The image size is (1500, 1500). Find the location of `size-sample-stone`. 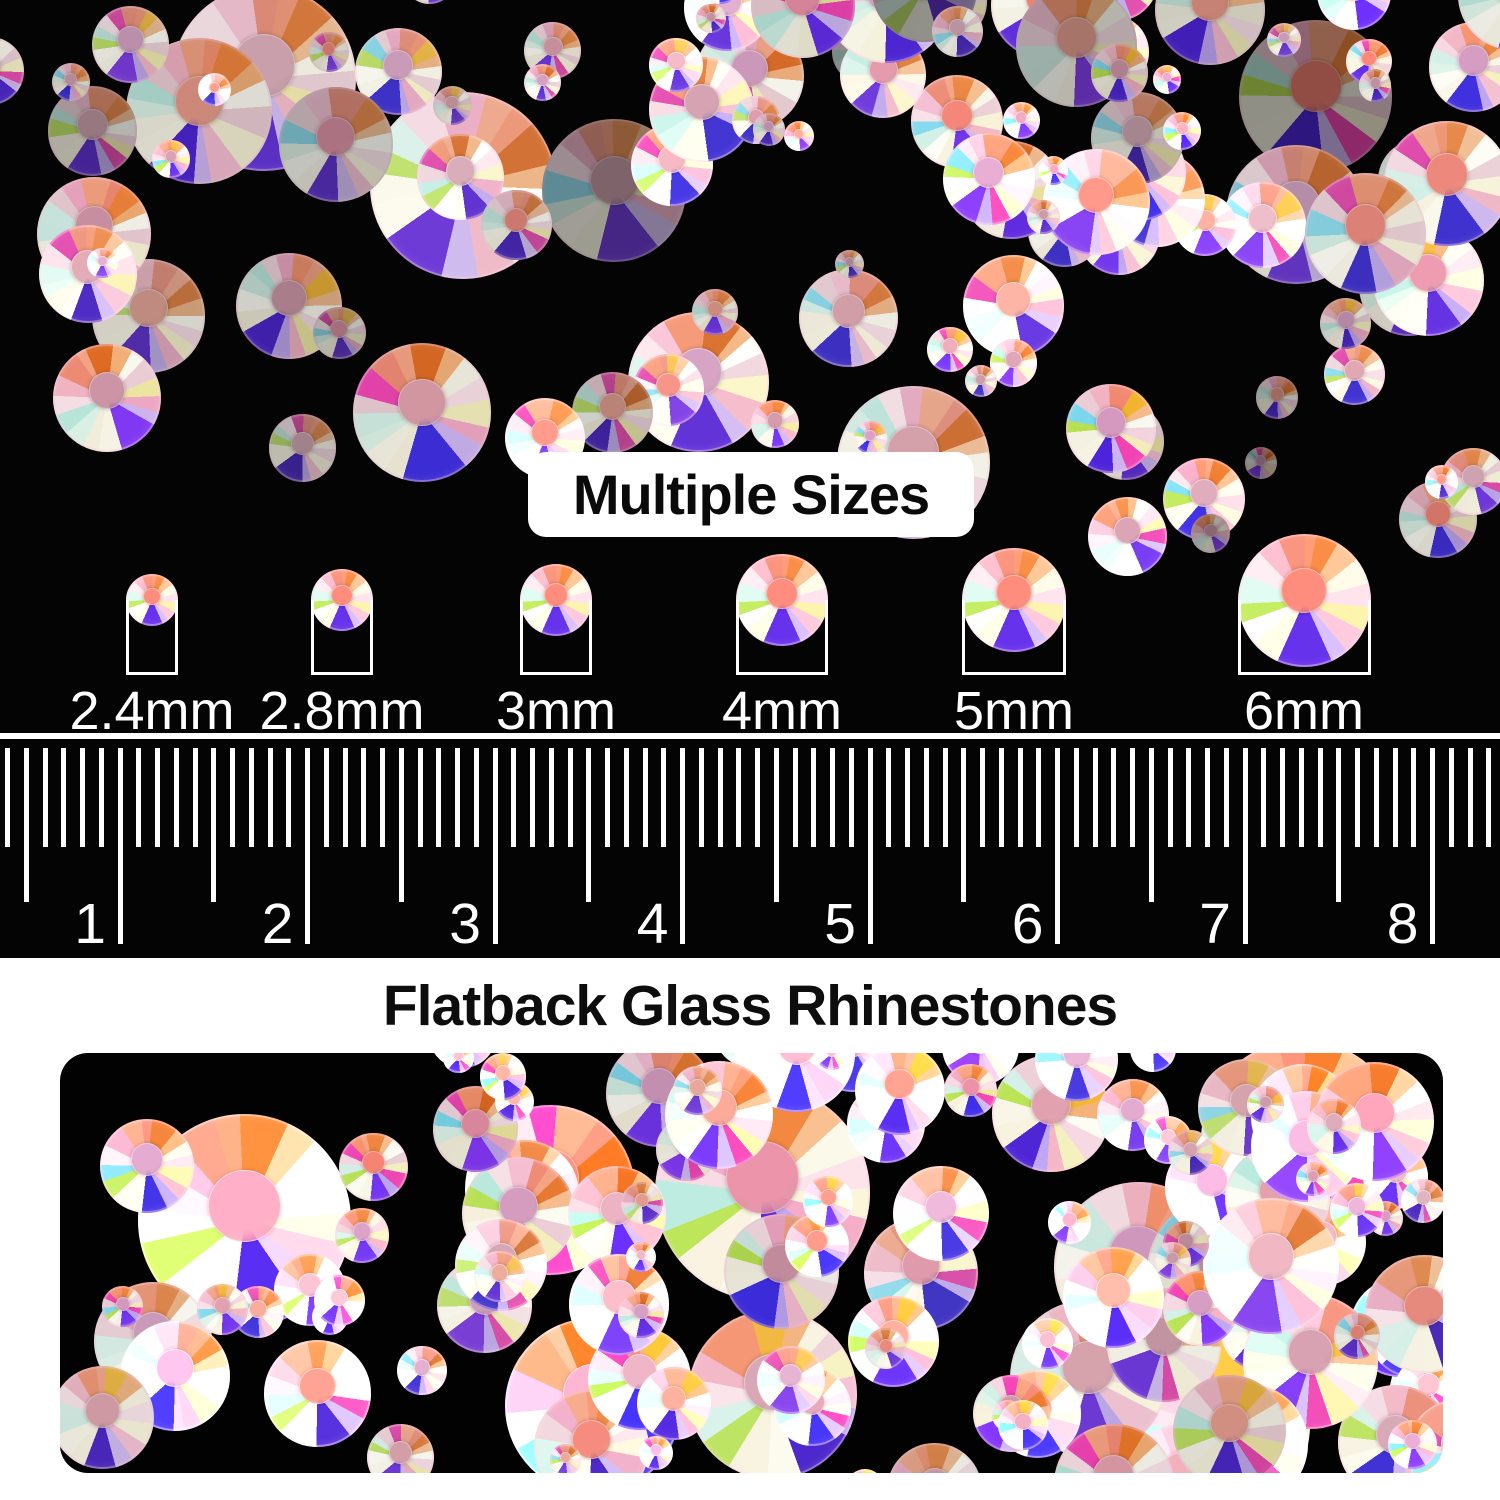

size-sample-stone is located at coordinates (556, 600).